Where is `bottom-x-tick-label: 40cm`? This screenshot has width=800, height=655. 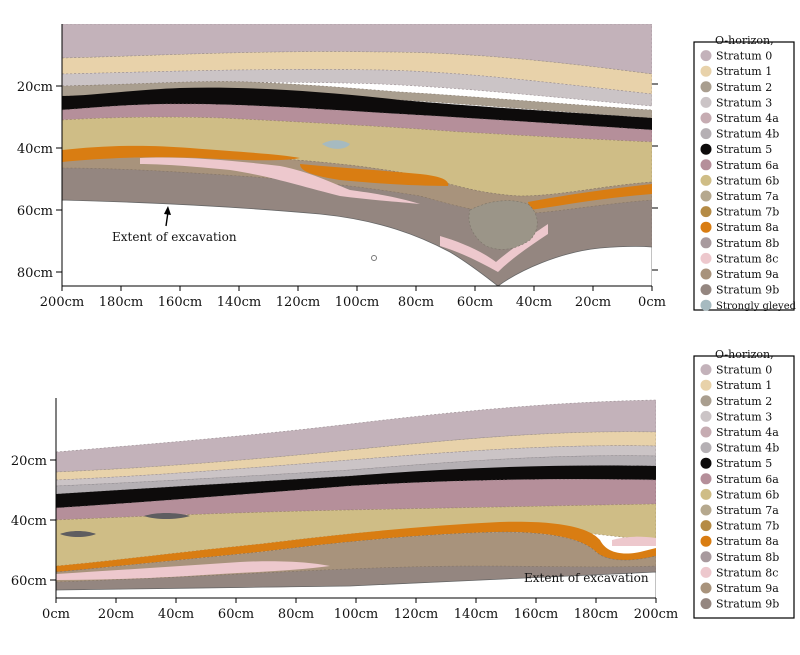 bottom-x-tick-label: 40cm is located at coordinates (176, 614).